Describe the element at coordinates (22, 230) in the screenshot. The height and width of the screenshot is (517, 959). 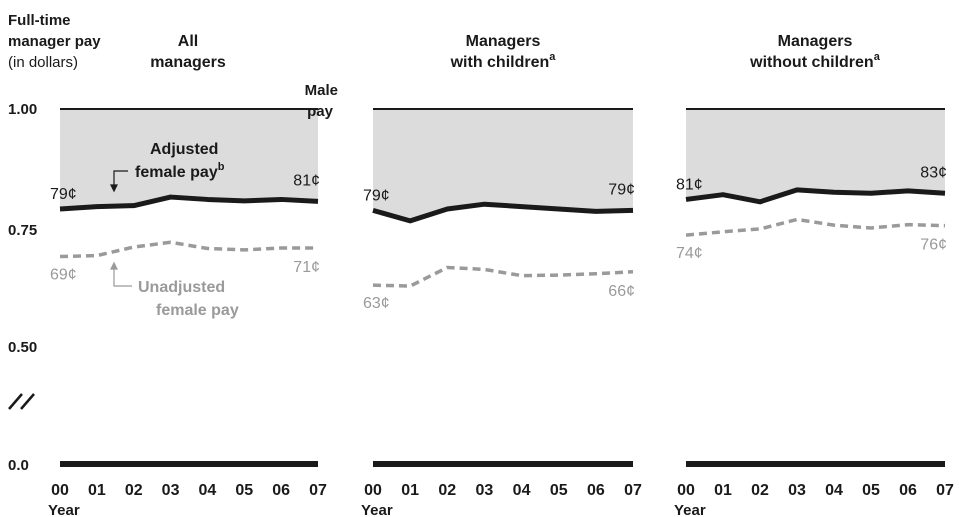
I see `y-tick-label: 0.75` at that location.